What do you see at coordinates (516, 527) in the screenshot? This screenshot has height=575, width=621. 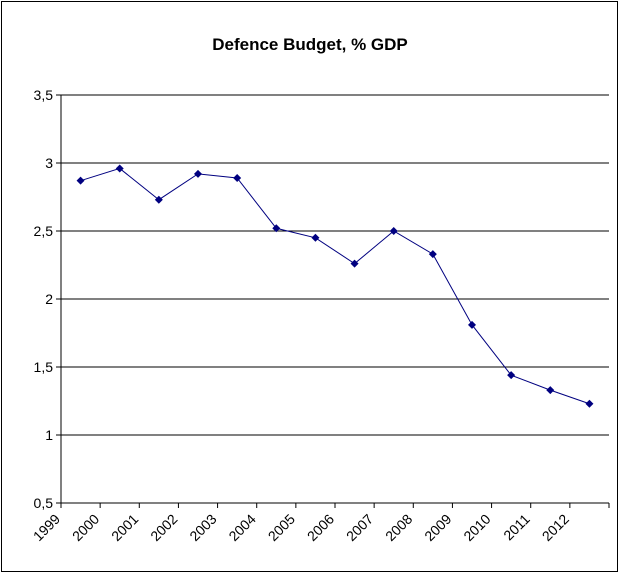 I see `x-tick-label: 2011` at bounding box center [516, 527].